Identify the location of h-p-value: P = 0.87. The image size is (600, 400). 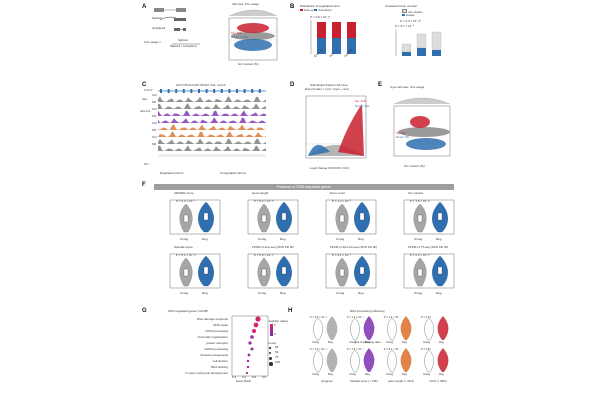
(426, 349).